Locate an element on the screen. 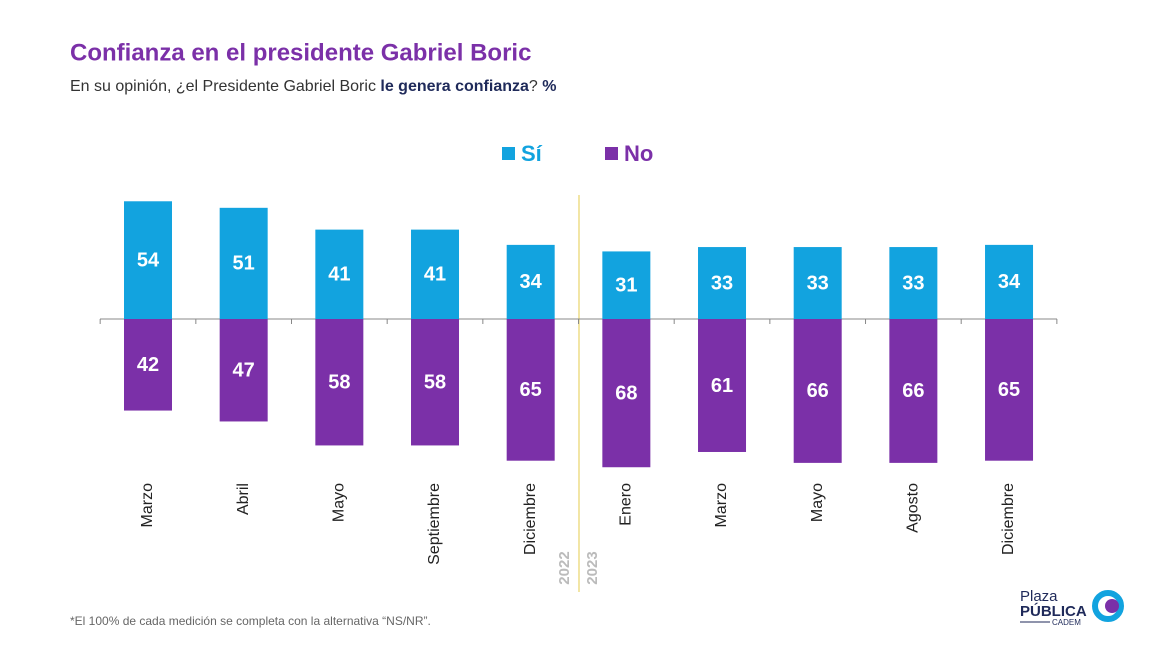 This screenshot has height=645, width=1149. value-label: 54 is located at coordinates (148, 260).